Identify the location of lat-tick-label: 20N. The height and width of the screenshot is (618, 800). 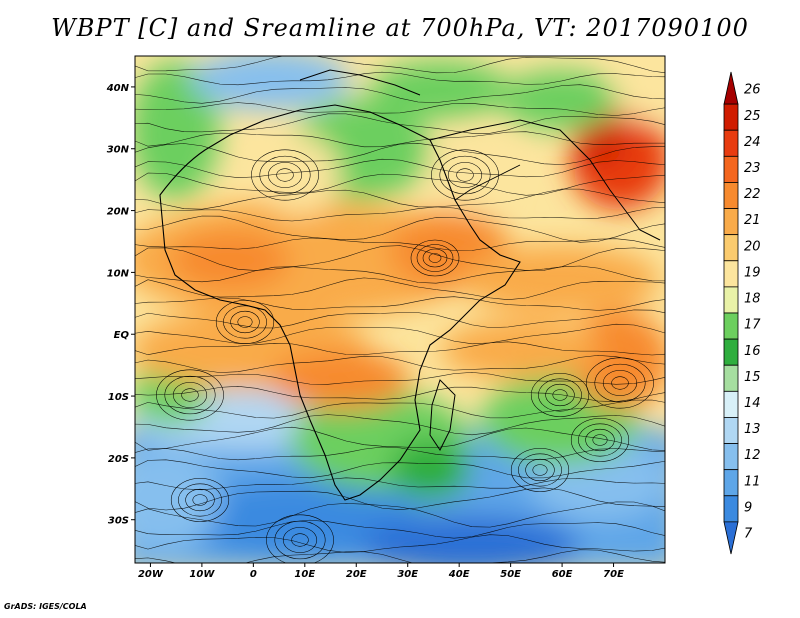
(118, 212).